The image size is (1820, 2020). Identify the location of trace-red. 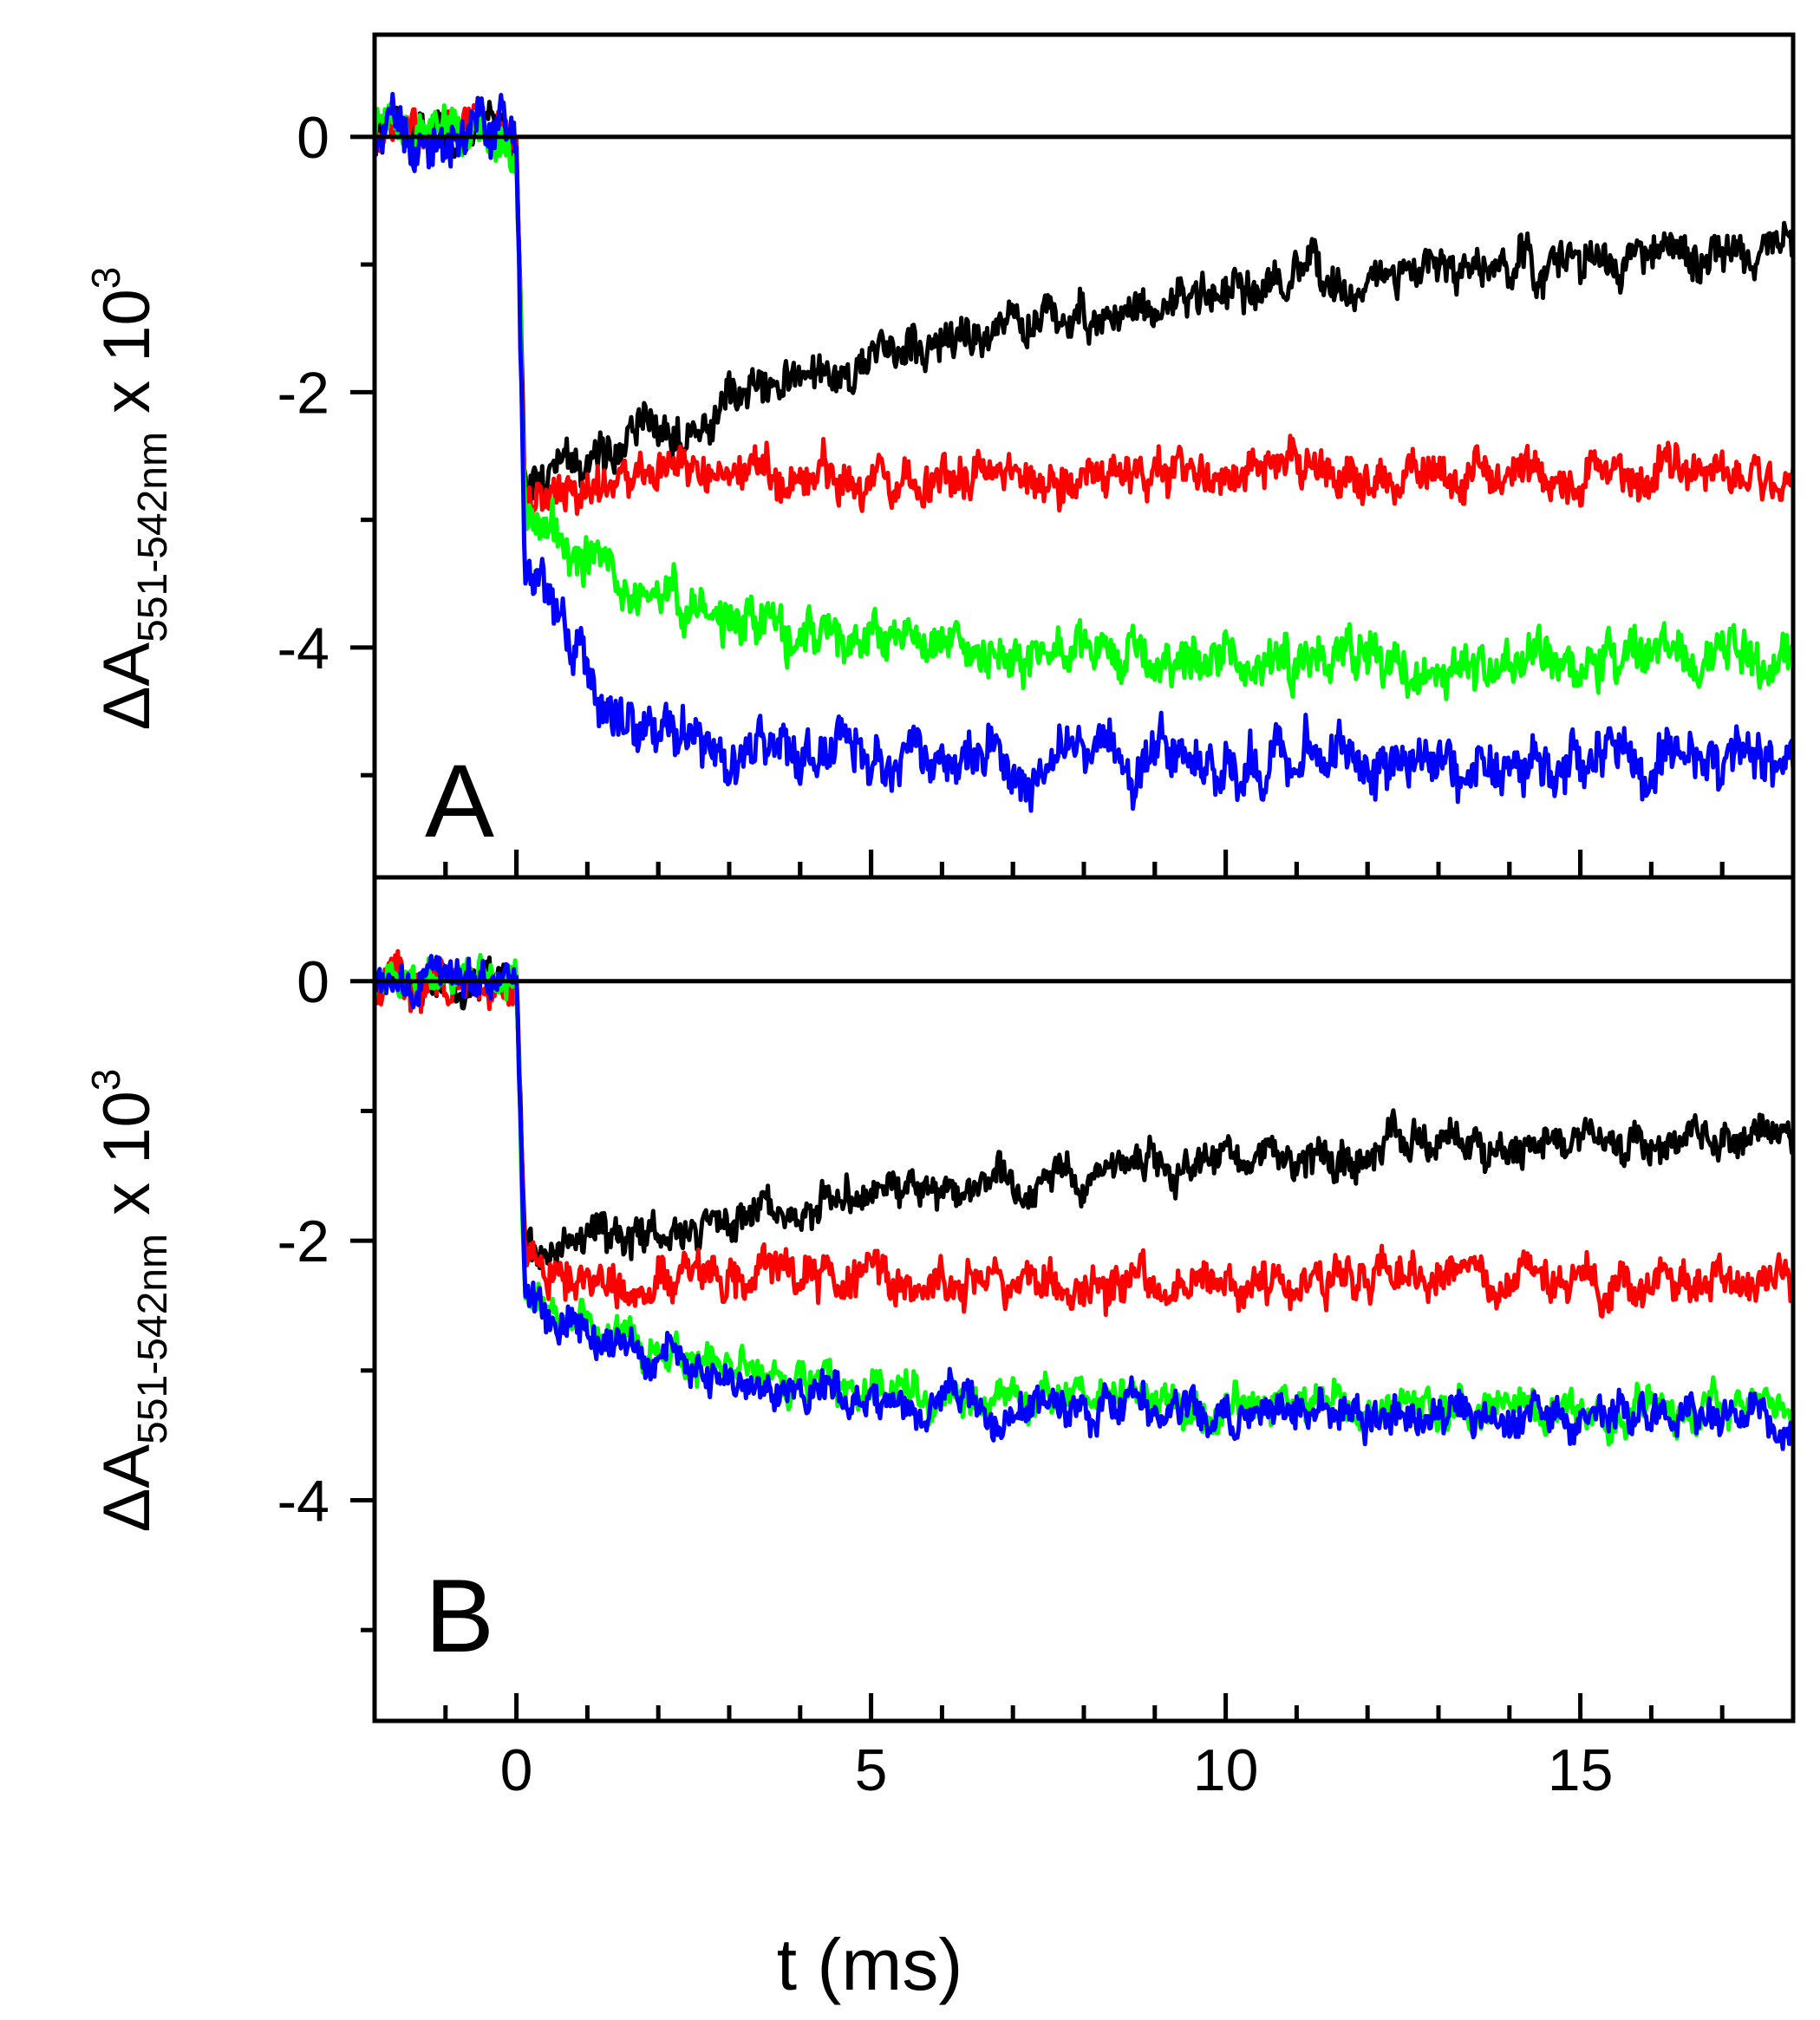
(1084, 1133).